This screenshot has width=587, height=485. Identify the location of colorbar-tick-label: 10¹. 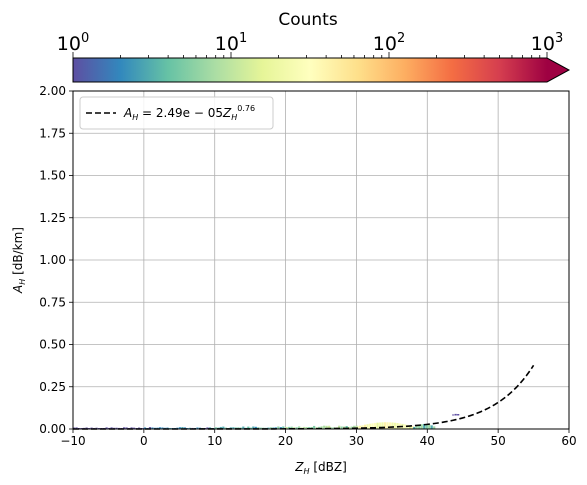
(231, 43).